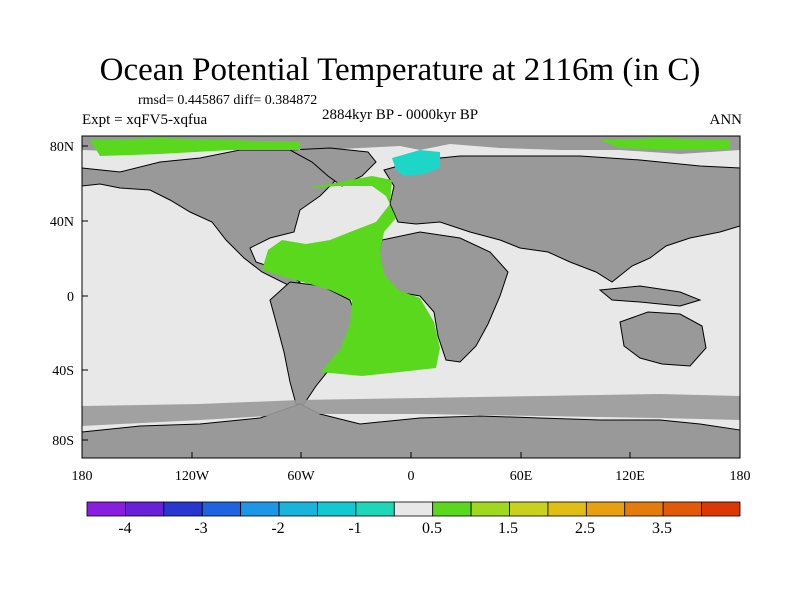  I want to click on lon-axis: 180 120W 60W 0 60E 120E 180, so click(411, 468).